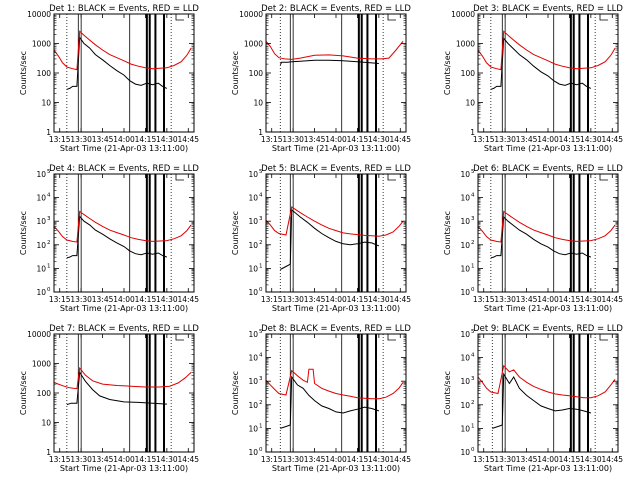  What do you see at coordinates (548, 9) in the screenshot?
I see `panel-title: Det 3: BLACK = Events, RED = LLD` at bounding box center [548, 9].